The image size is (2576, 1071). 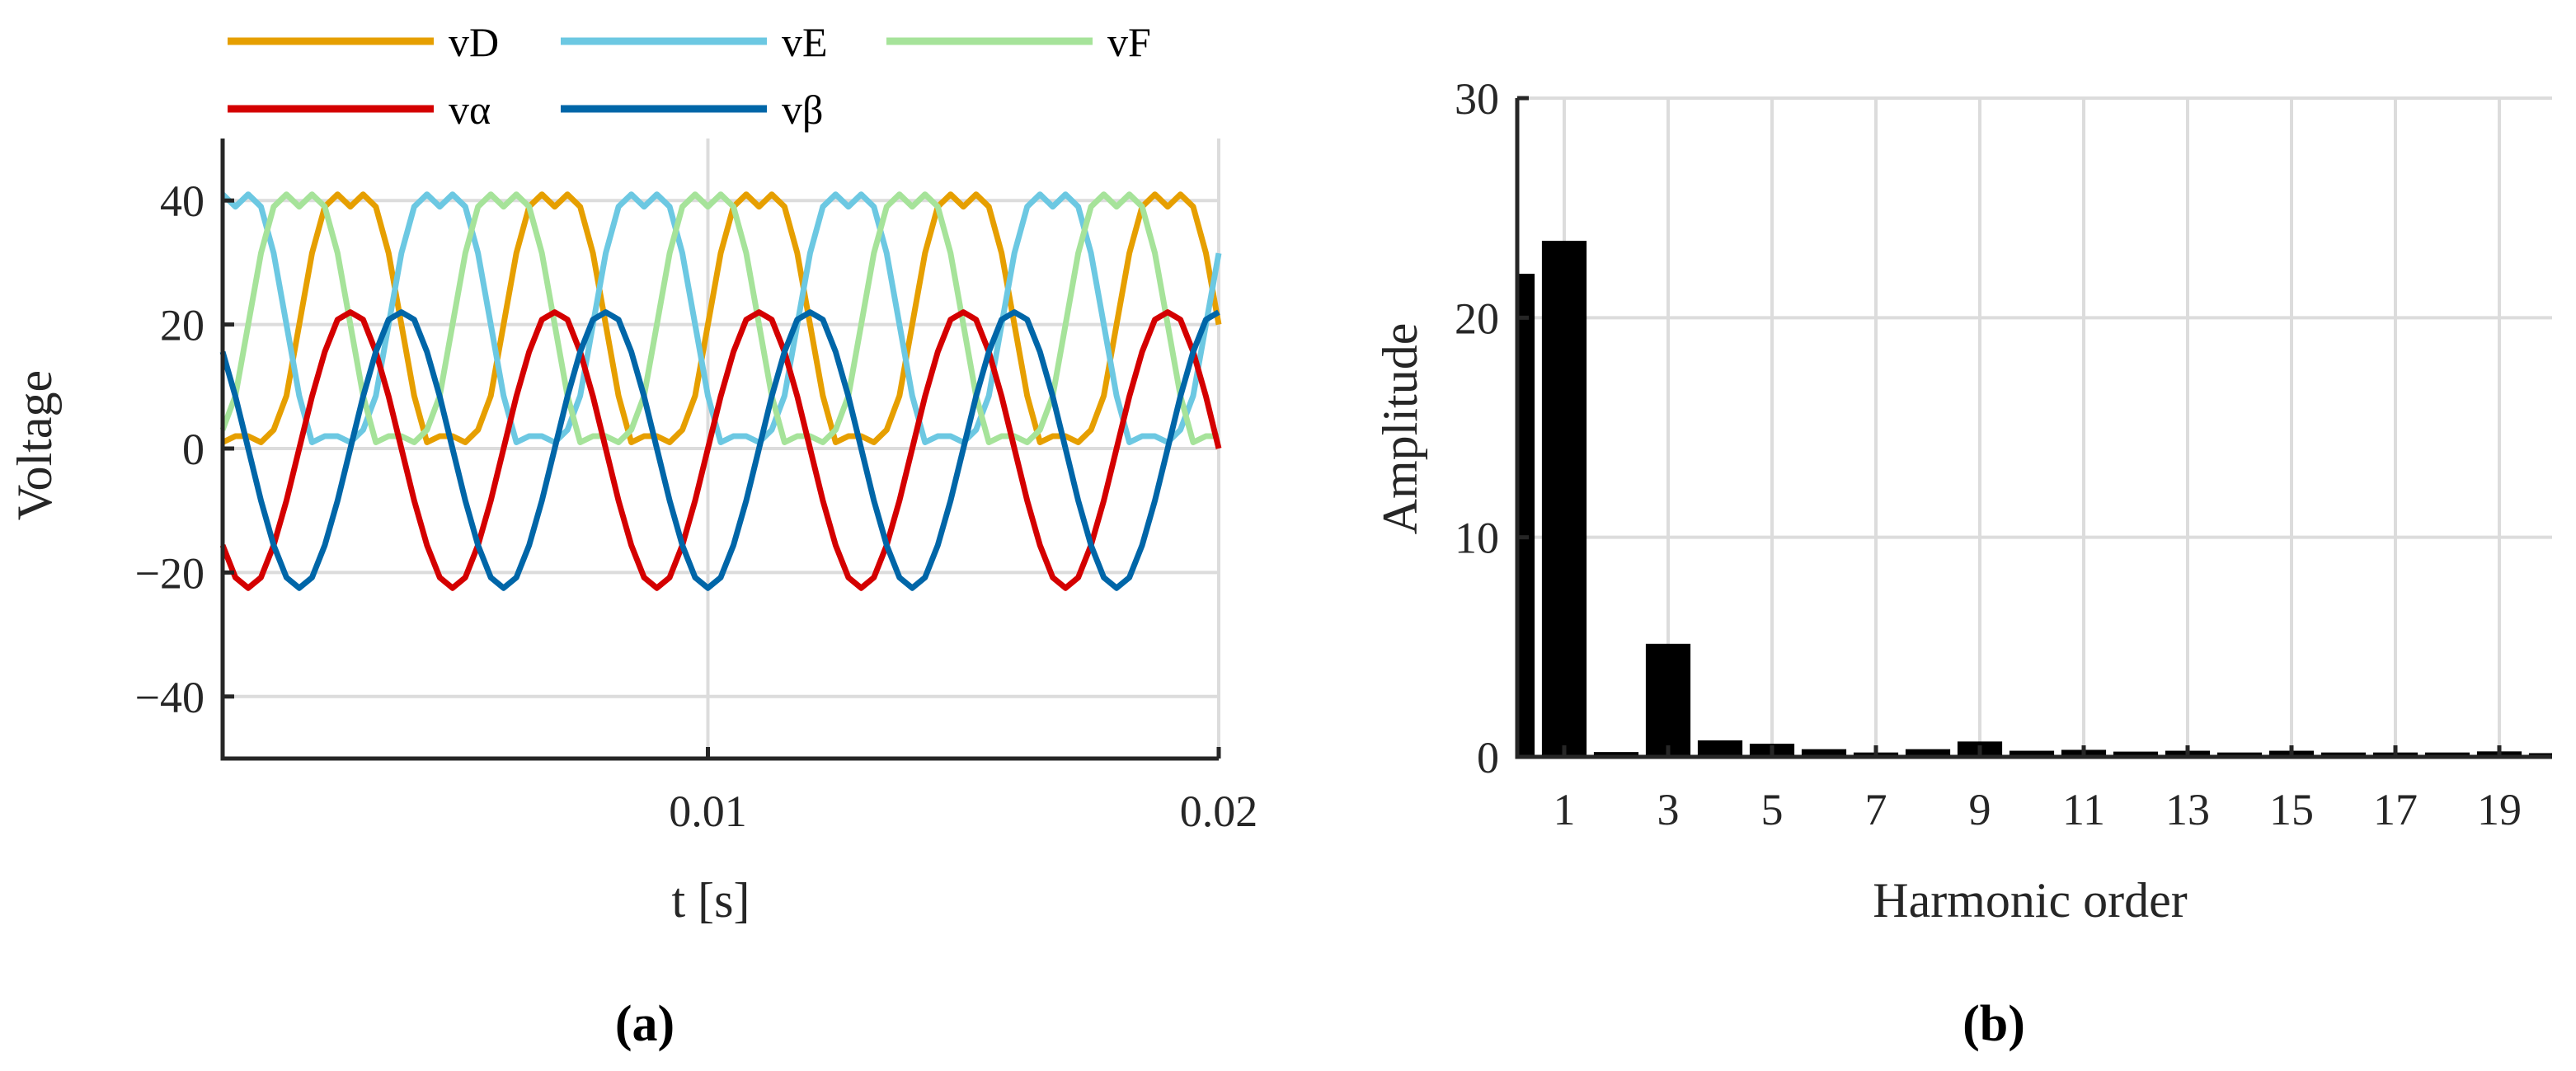 What do you see at coordinates (2030, 900) in the screenshot?
I see `panel-b-x-axis-label: Harmonic order` at bounding box center [2030, 900].